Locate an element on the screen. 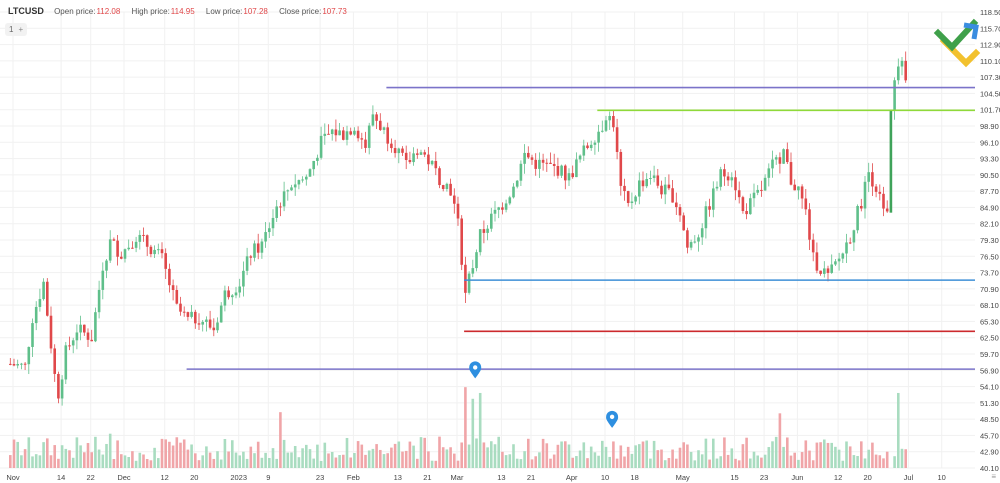 The image size is (1000, 483). add-indicator-icon: + is located at coordinates (21, 29).